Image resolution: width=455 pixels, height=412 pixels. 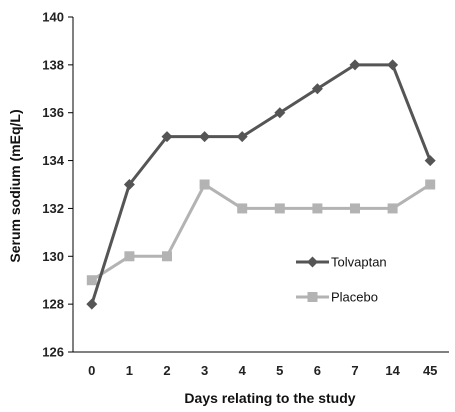 What do you see at coordinates (53, 304) in the screenshot?
I see `y-tick-label: 128` at bounding box center [53, 304].